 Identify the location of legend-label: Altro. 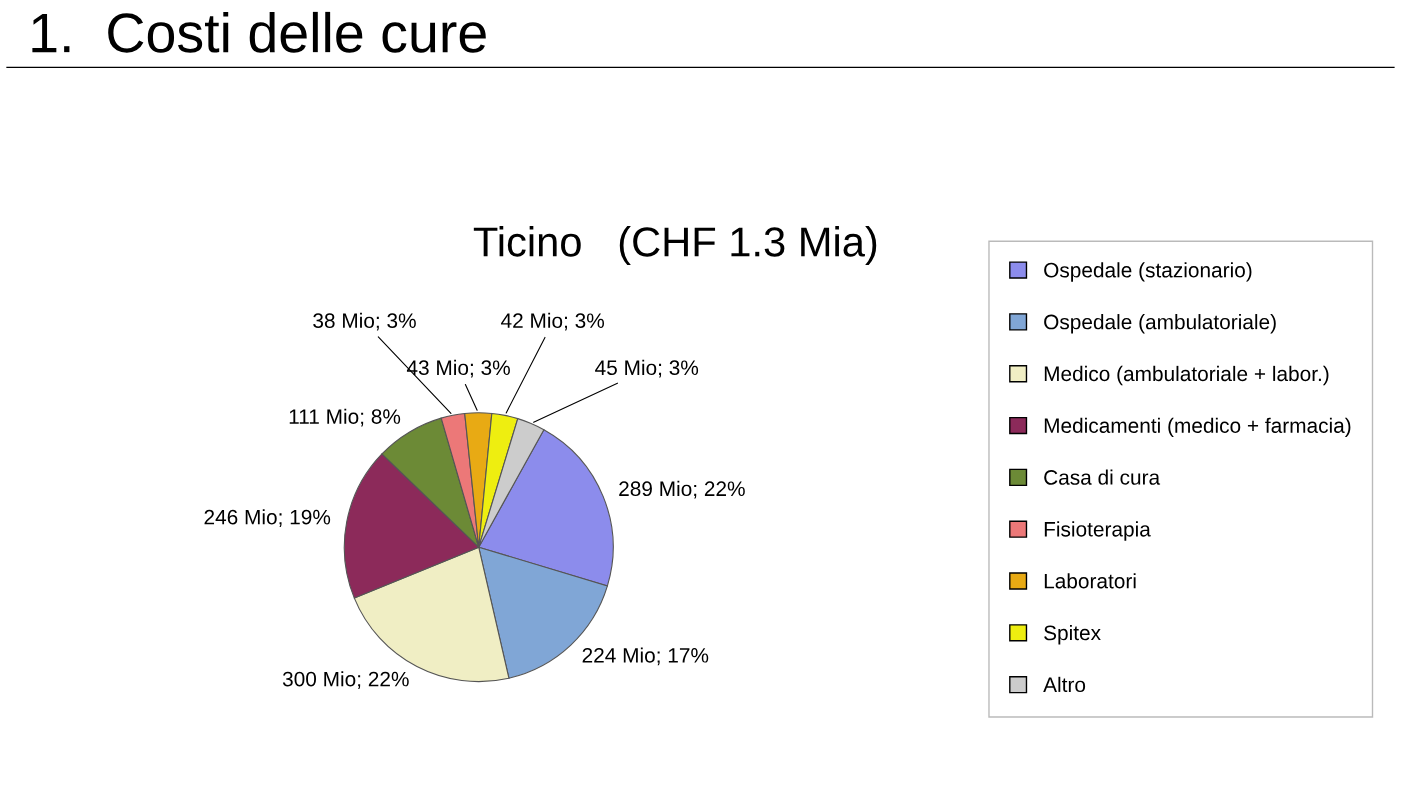
(1064, 684).